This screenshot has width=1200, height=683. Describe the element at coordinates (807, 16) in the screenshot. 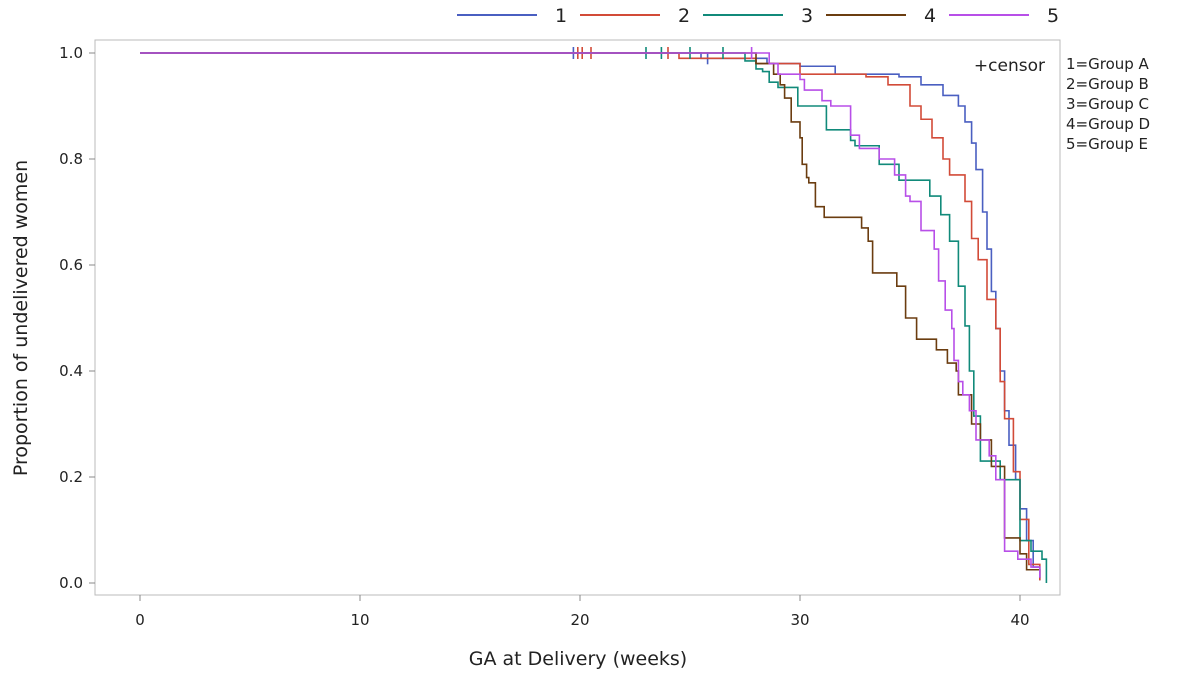

I see `legend-label: 3` at that location.